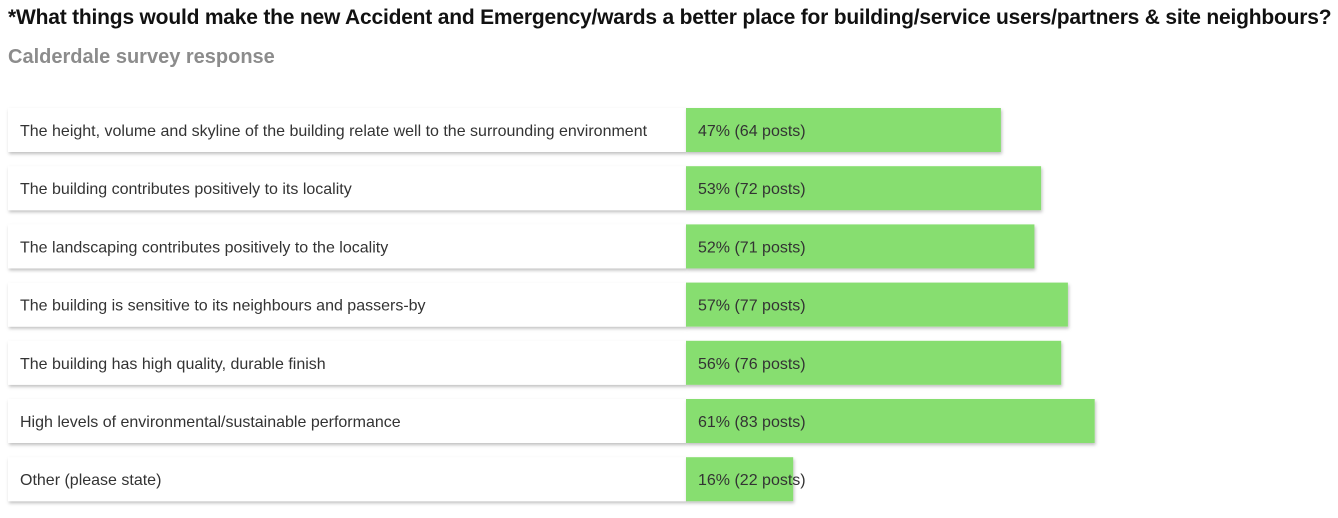 Image resolution: width=1338 pixels, height=518 pixels. I want to click on chart-subtitle: Calderdale survey response, so click(141, 57).